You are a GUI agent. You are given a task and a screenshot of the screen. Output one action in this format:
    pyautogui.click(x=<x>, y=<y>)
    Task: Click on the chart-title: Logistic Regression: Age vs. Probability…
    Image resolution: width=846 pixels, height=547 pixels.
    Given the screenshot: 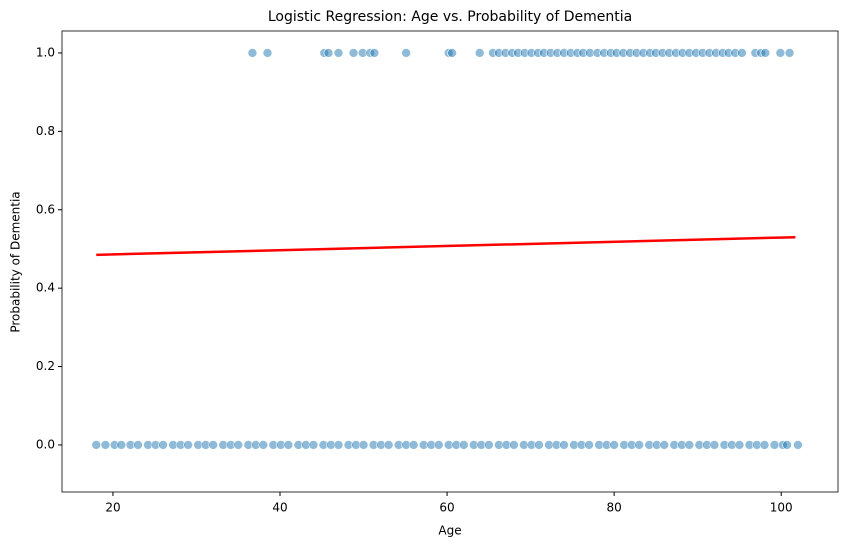 What is the action you would take?
    pyautogui.click(x=450, y=17)
    